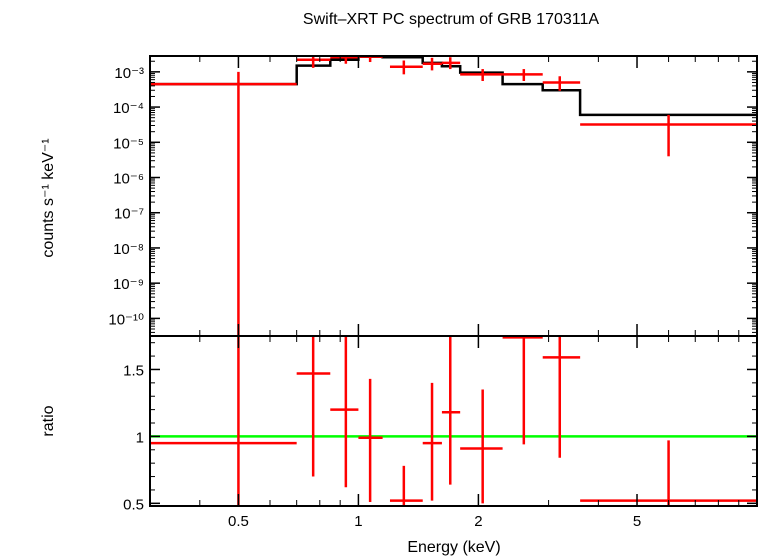 The width and height of the screenshot is (758, 556). I want to click on x-axis-label: Energy (keV), so click(453, 547).